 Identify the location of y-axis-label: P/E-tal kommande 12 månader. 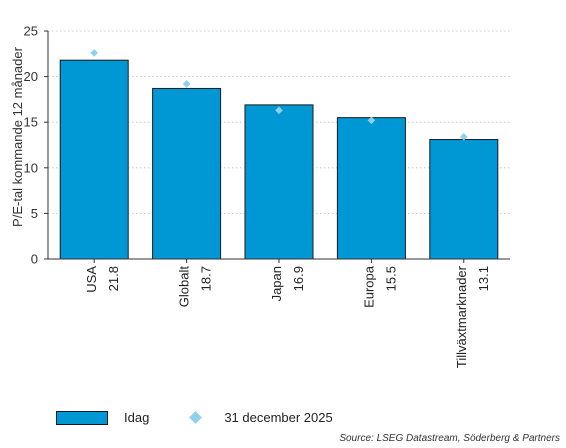
(17, 136).